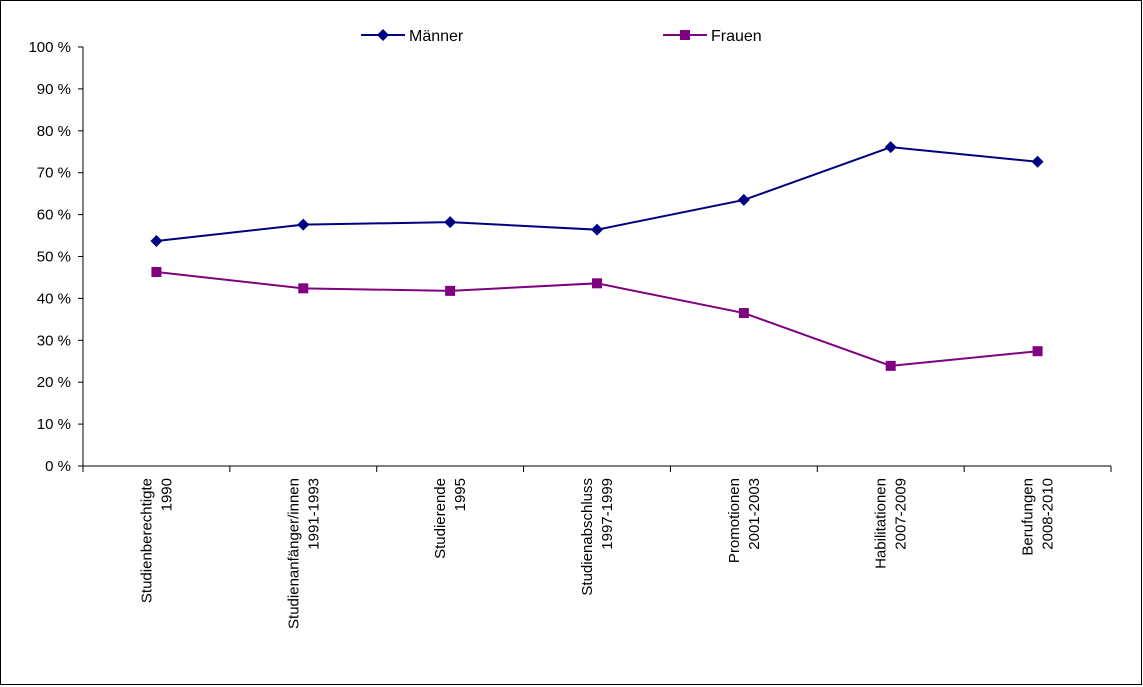  I want to click on legend-item-maenner: Männer, so click(412, 36).